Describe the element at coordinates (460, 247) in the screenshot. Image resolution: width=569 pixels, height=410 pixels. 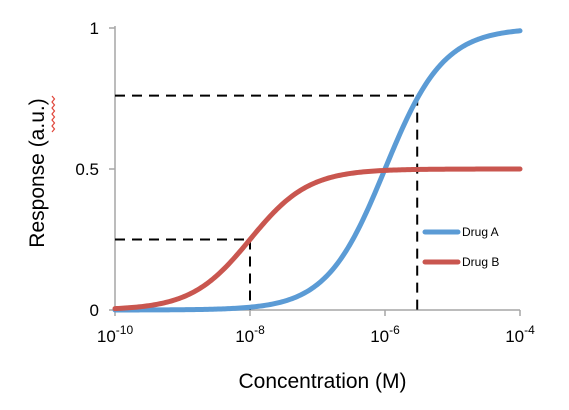
I see `legend: Drug A Drug B` at that location.